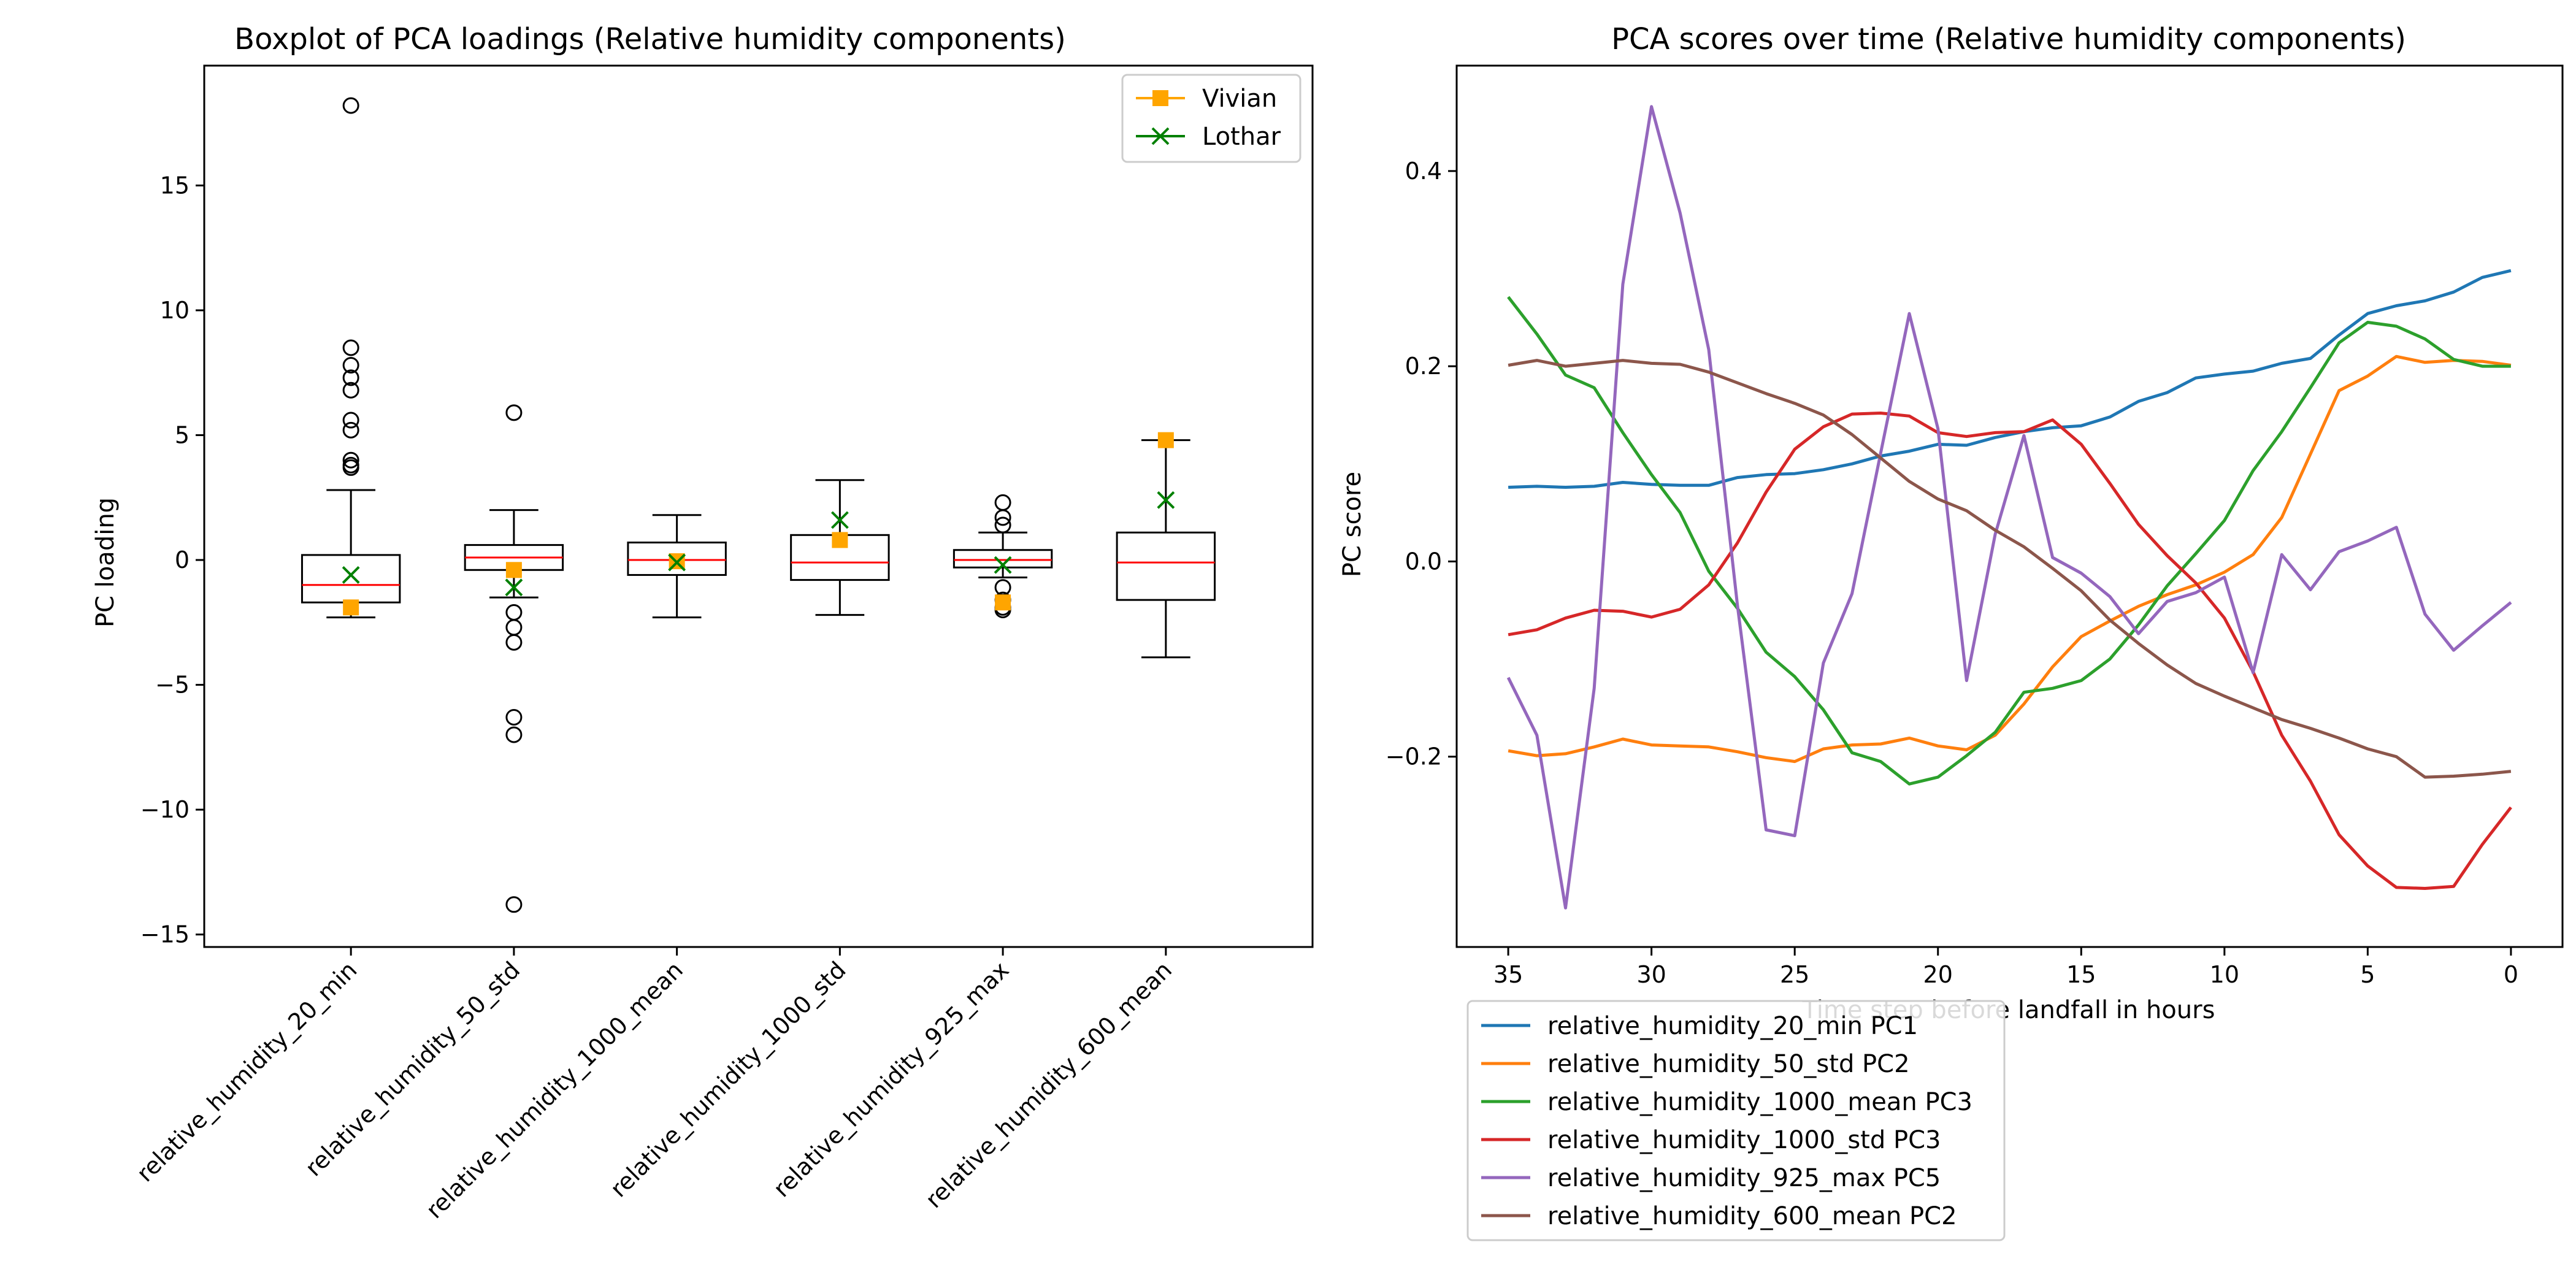 The width and height of the screenshot is (2576, 1288). I want to click on series-relative_humidity_600_mean-pc2, so click(2010, 569).